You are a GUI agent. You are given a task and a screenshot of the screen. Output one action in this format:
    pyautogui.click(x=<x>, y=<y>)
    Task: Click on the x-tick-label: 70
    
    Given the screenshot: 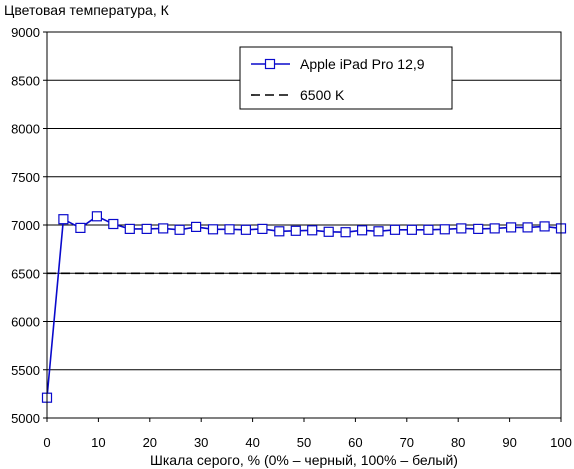 What is the action you would take?
    pyautogui.click(x=407, y=442)
    